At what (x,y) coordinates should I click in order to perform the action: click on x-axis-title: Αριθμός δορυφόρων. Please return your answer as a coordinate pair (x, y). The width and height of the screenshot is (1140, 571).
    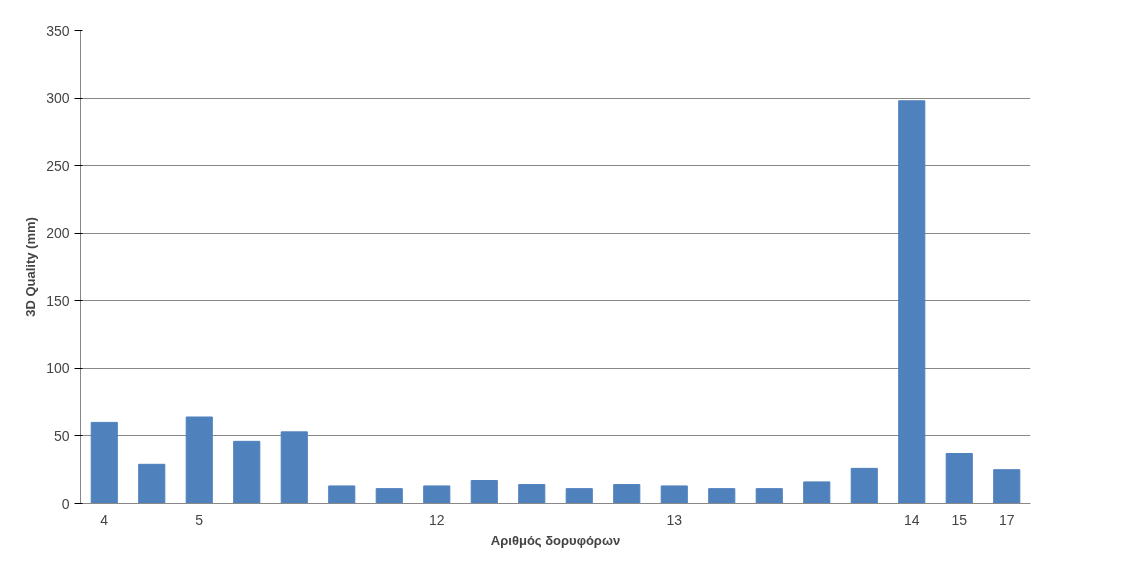
    Looking at the image, I should click on (555, 540).